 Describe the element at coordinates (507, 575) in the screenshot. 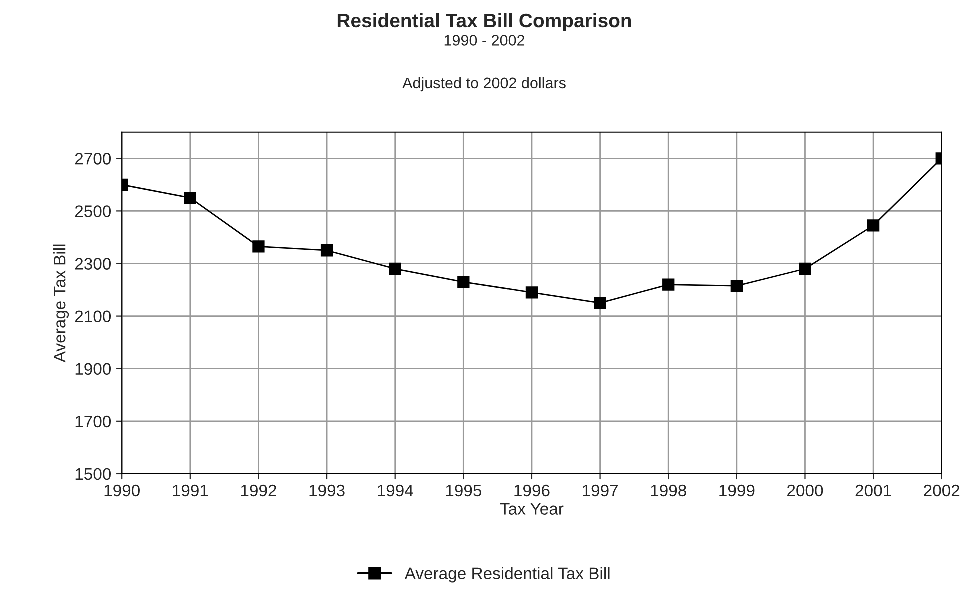

I see `legend-label: Average Residential Tax Bill` at that location.